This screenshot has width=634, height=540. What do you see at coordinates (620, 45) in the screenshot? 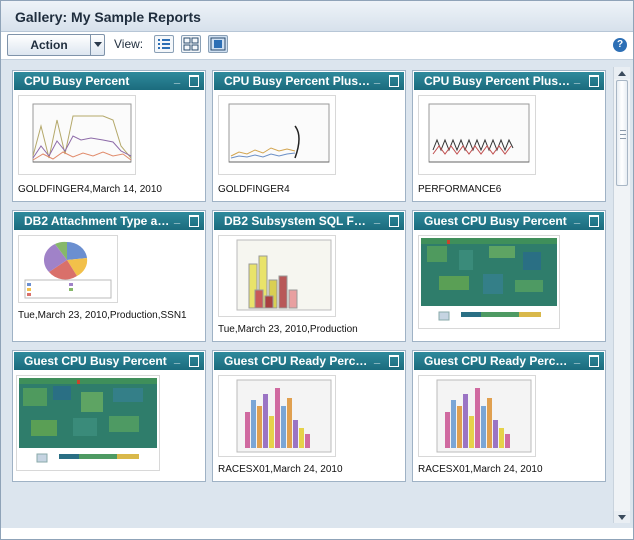
I see `help-icon: ?` at bounding box center [620, 45].